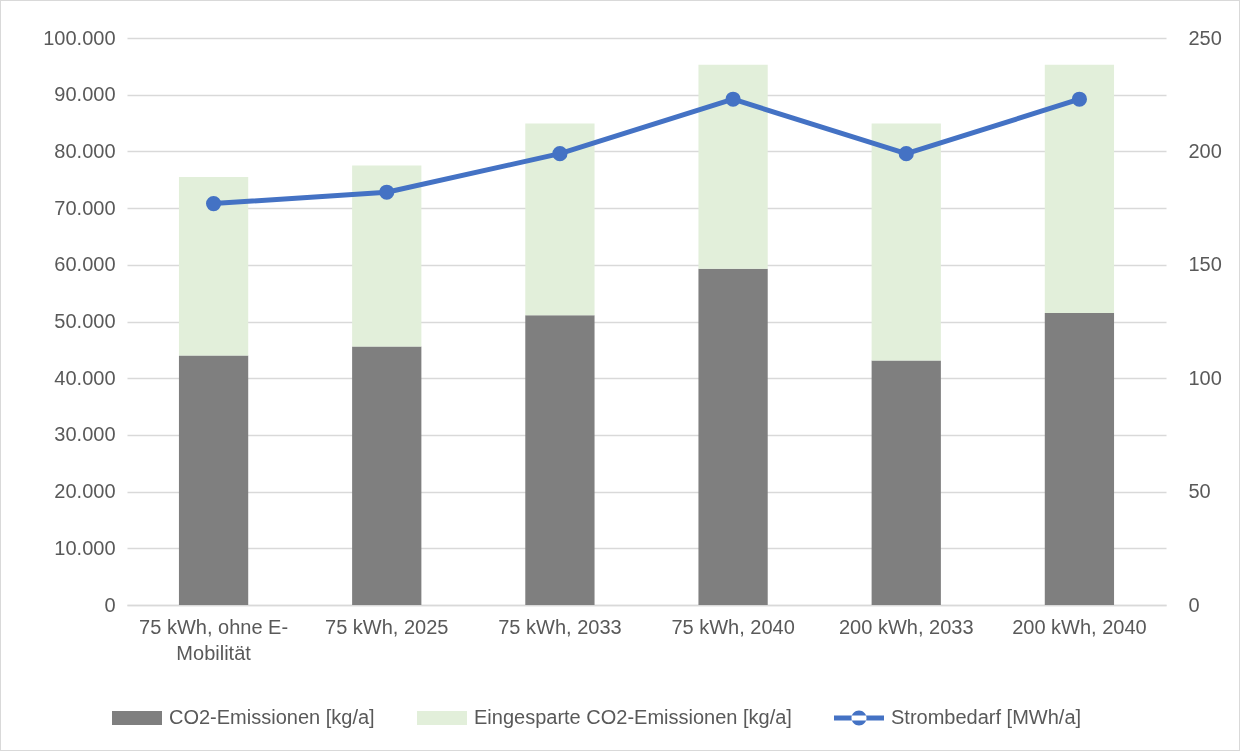  What do you see at coordinates (1205, 264) in the screenshot?
I see `y2-tick-label: 150` at bounding box center [1205, 264].